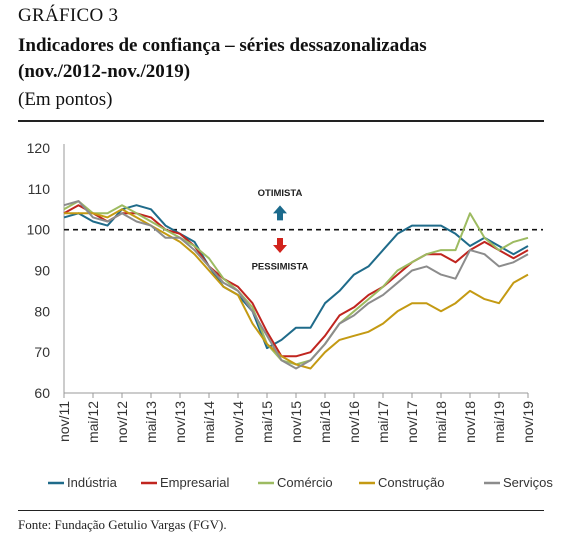 The image size is (561, 549). What do you see at coordinates (528, 482) in the screenshot?
I see `legend-label: Serviços` at bounding box center [528, 482].